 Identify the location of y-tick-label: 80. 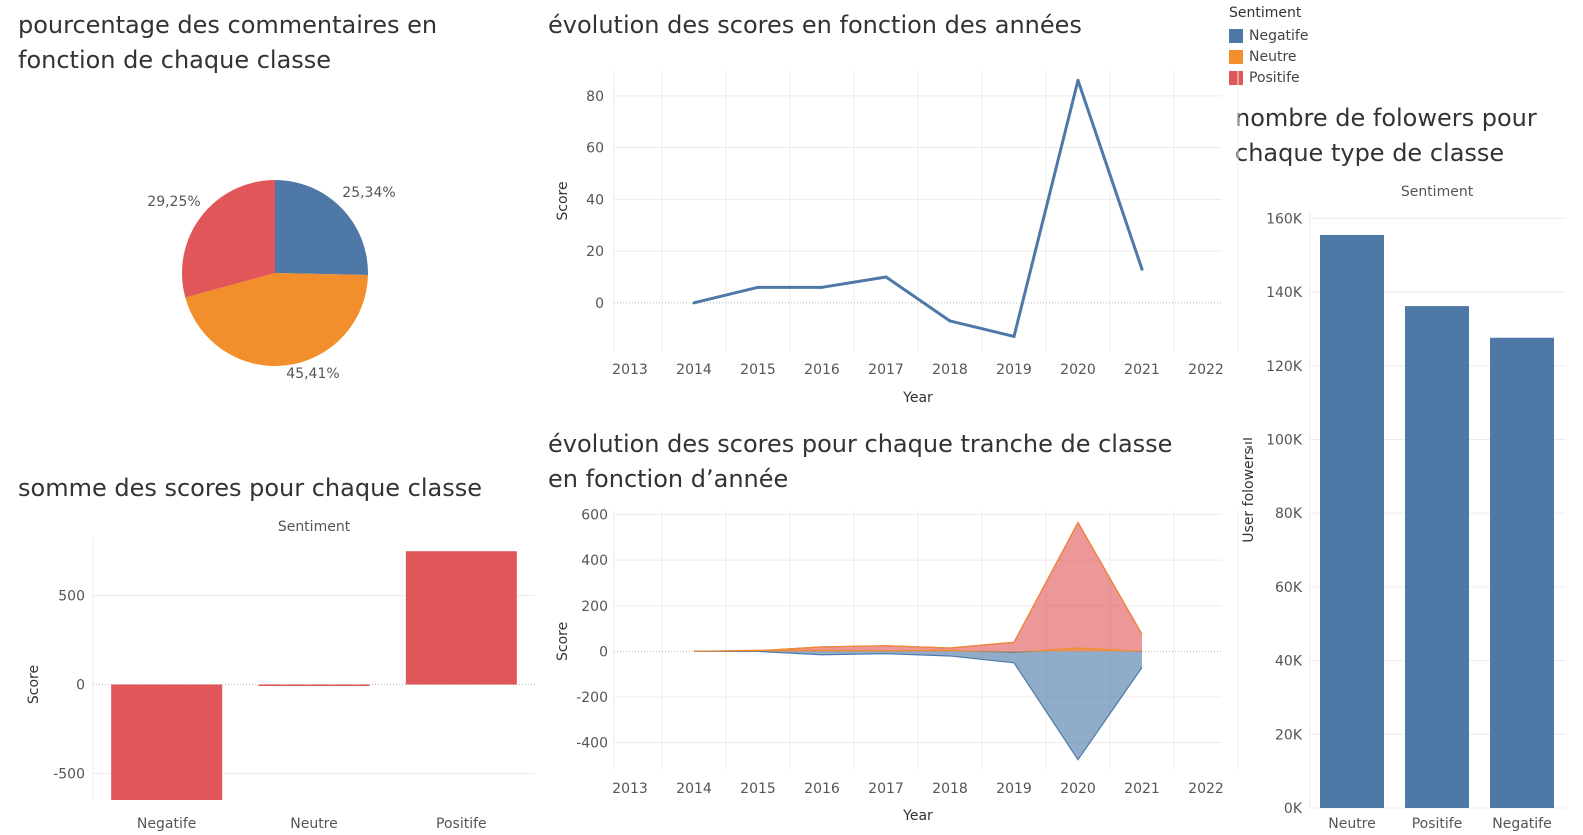
(595, 97).